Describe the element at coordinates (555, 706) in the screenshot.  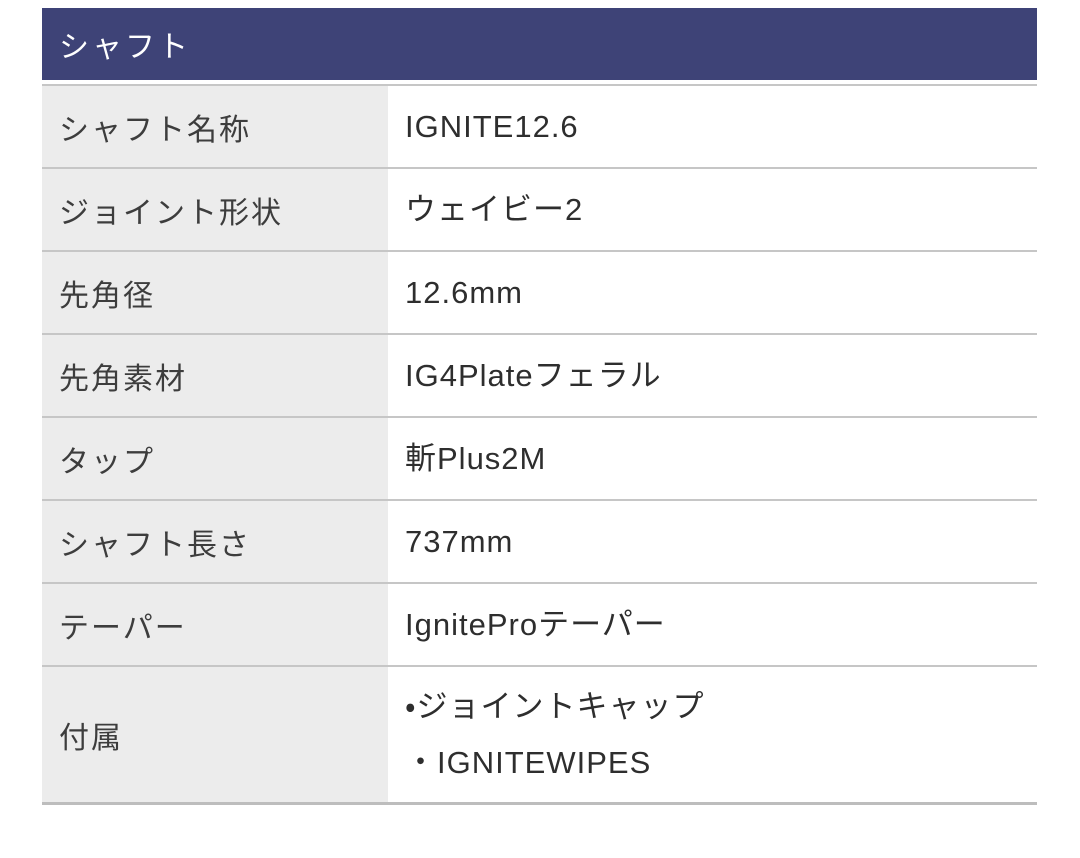
I see `spec-value-line: ・ジョイントキャップ` at that location.